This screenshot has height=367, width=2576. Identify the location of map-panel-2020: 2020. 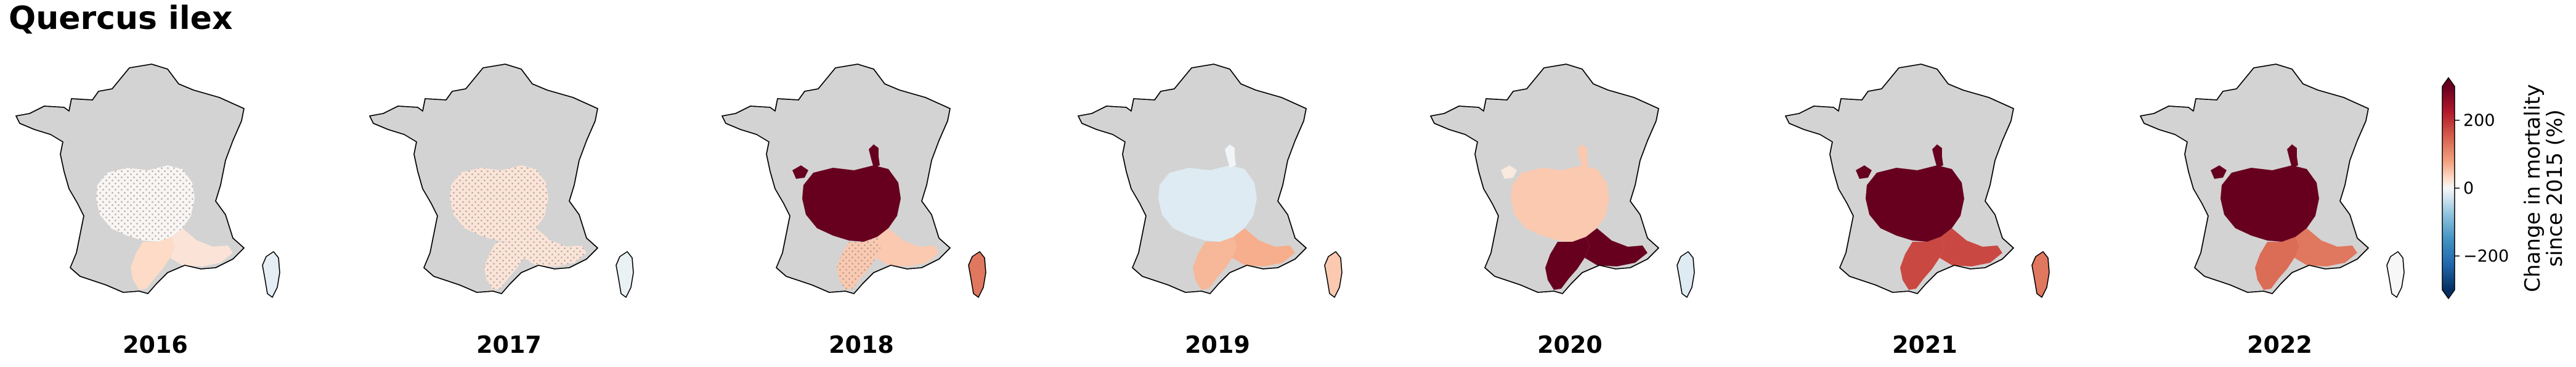
(1562, 211).